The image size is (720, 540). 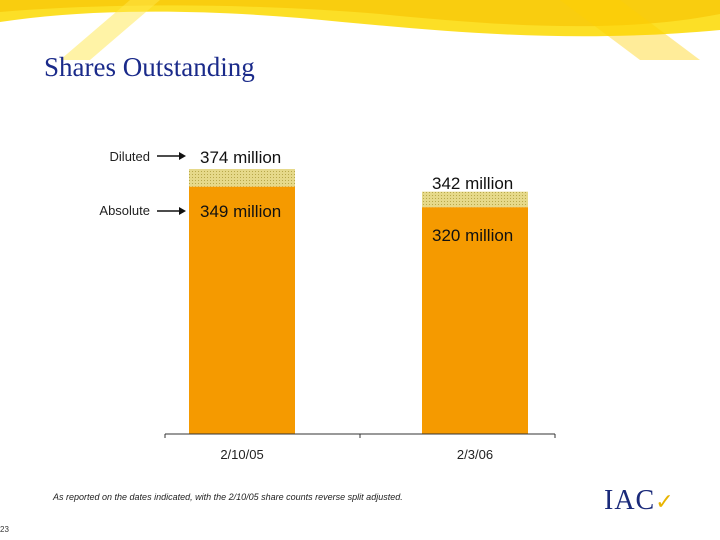 What do you see at coordinates (360, 30) in the screenshot?
I see `decorative-banner` at bounding box center [360, 30].